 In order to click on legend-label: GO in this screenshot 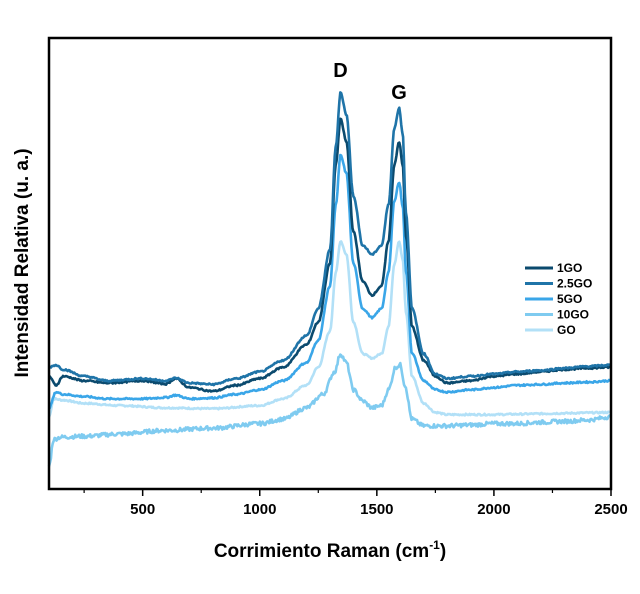, I will do `click(566, 330)`.